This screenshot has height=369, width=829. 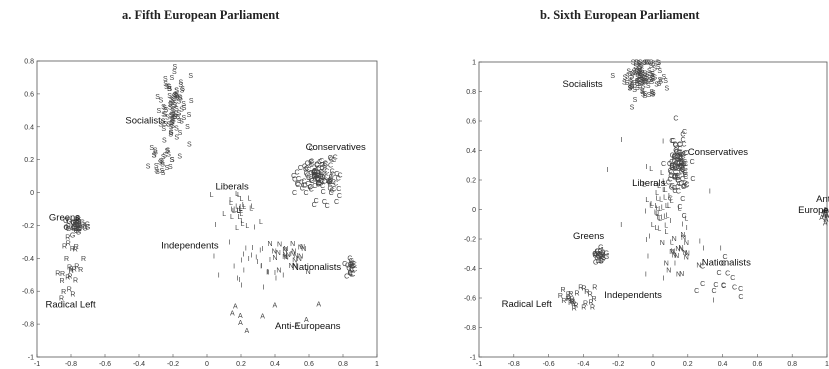 I want to click on y-tick-label: 0.8, so click(x=471, y=92).